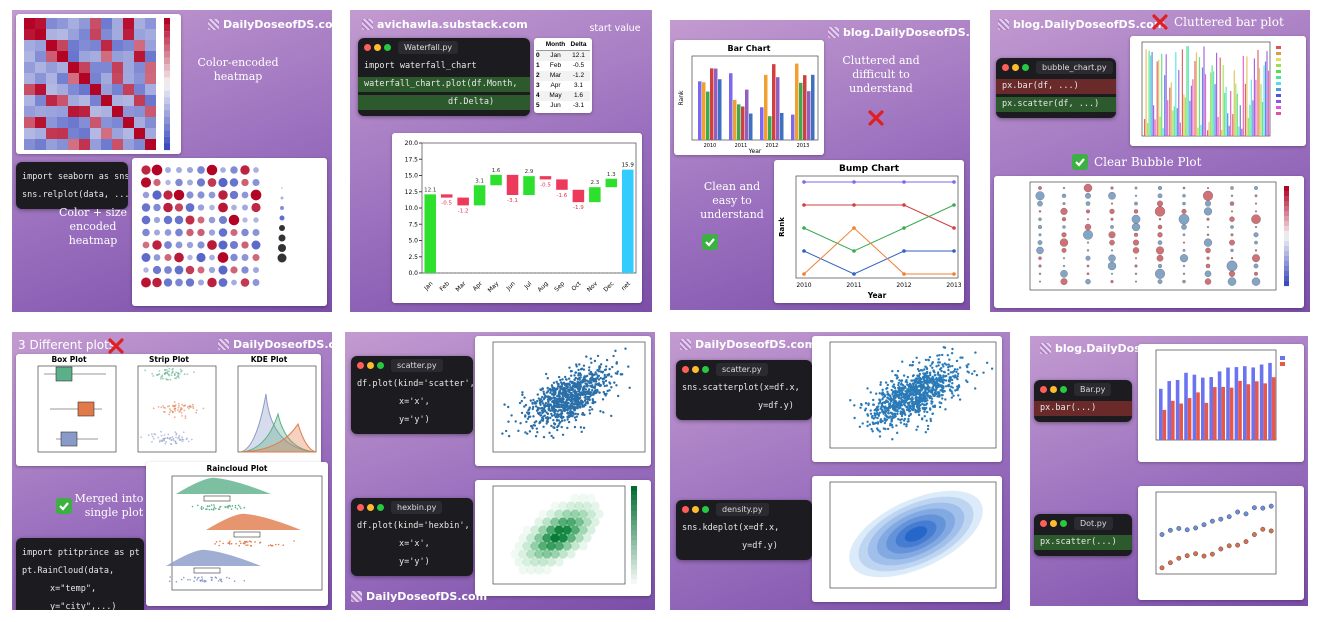  Describe the element at coordinates (529, 208) in the screenshot. I see `axes-frame` at that location.